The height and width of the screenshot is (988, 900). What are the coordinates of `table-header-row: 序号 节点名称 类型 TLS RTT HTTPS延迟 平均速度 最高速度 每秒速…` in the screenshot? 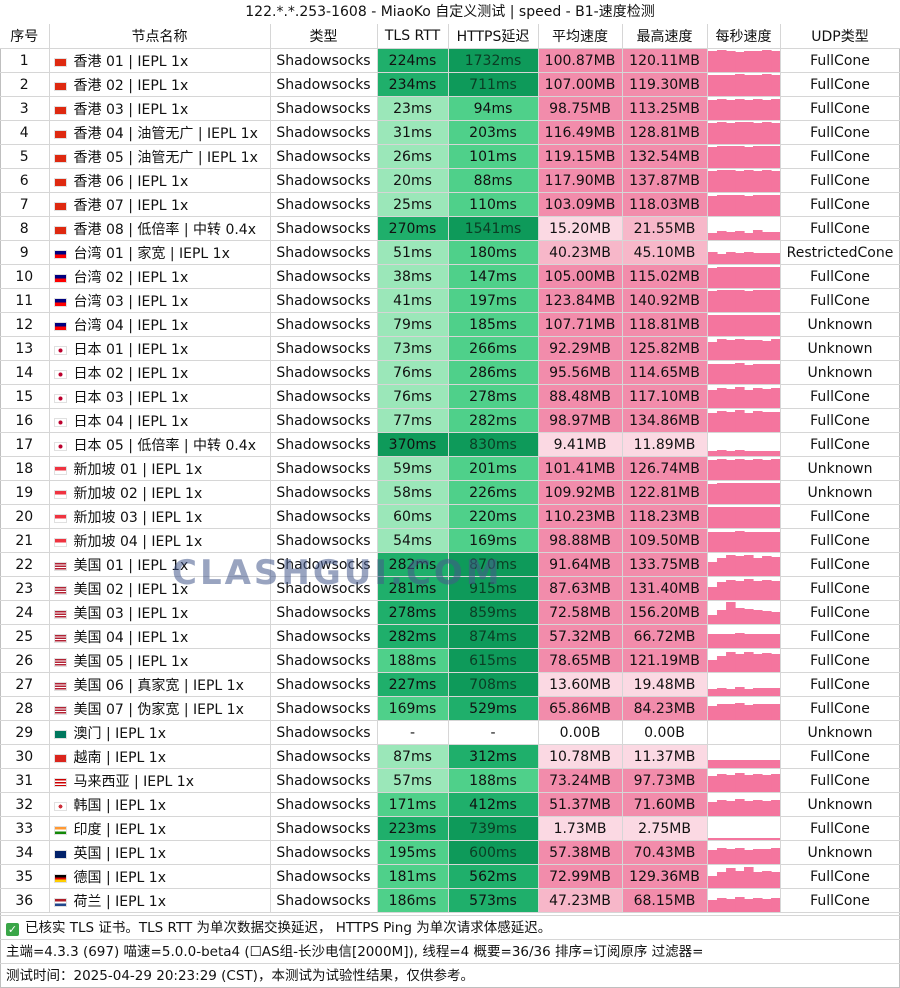 It's located at (450, 36).